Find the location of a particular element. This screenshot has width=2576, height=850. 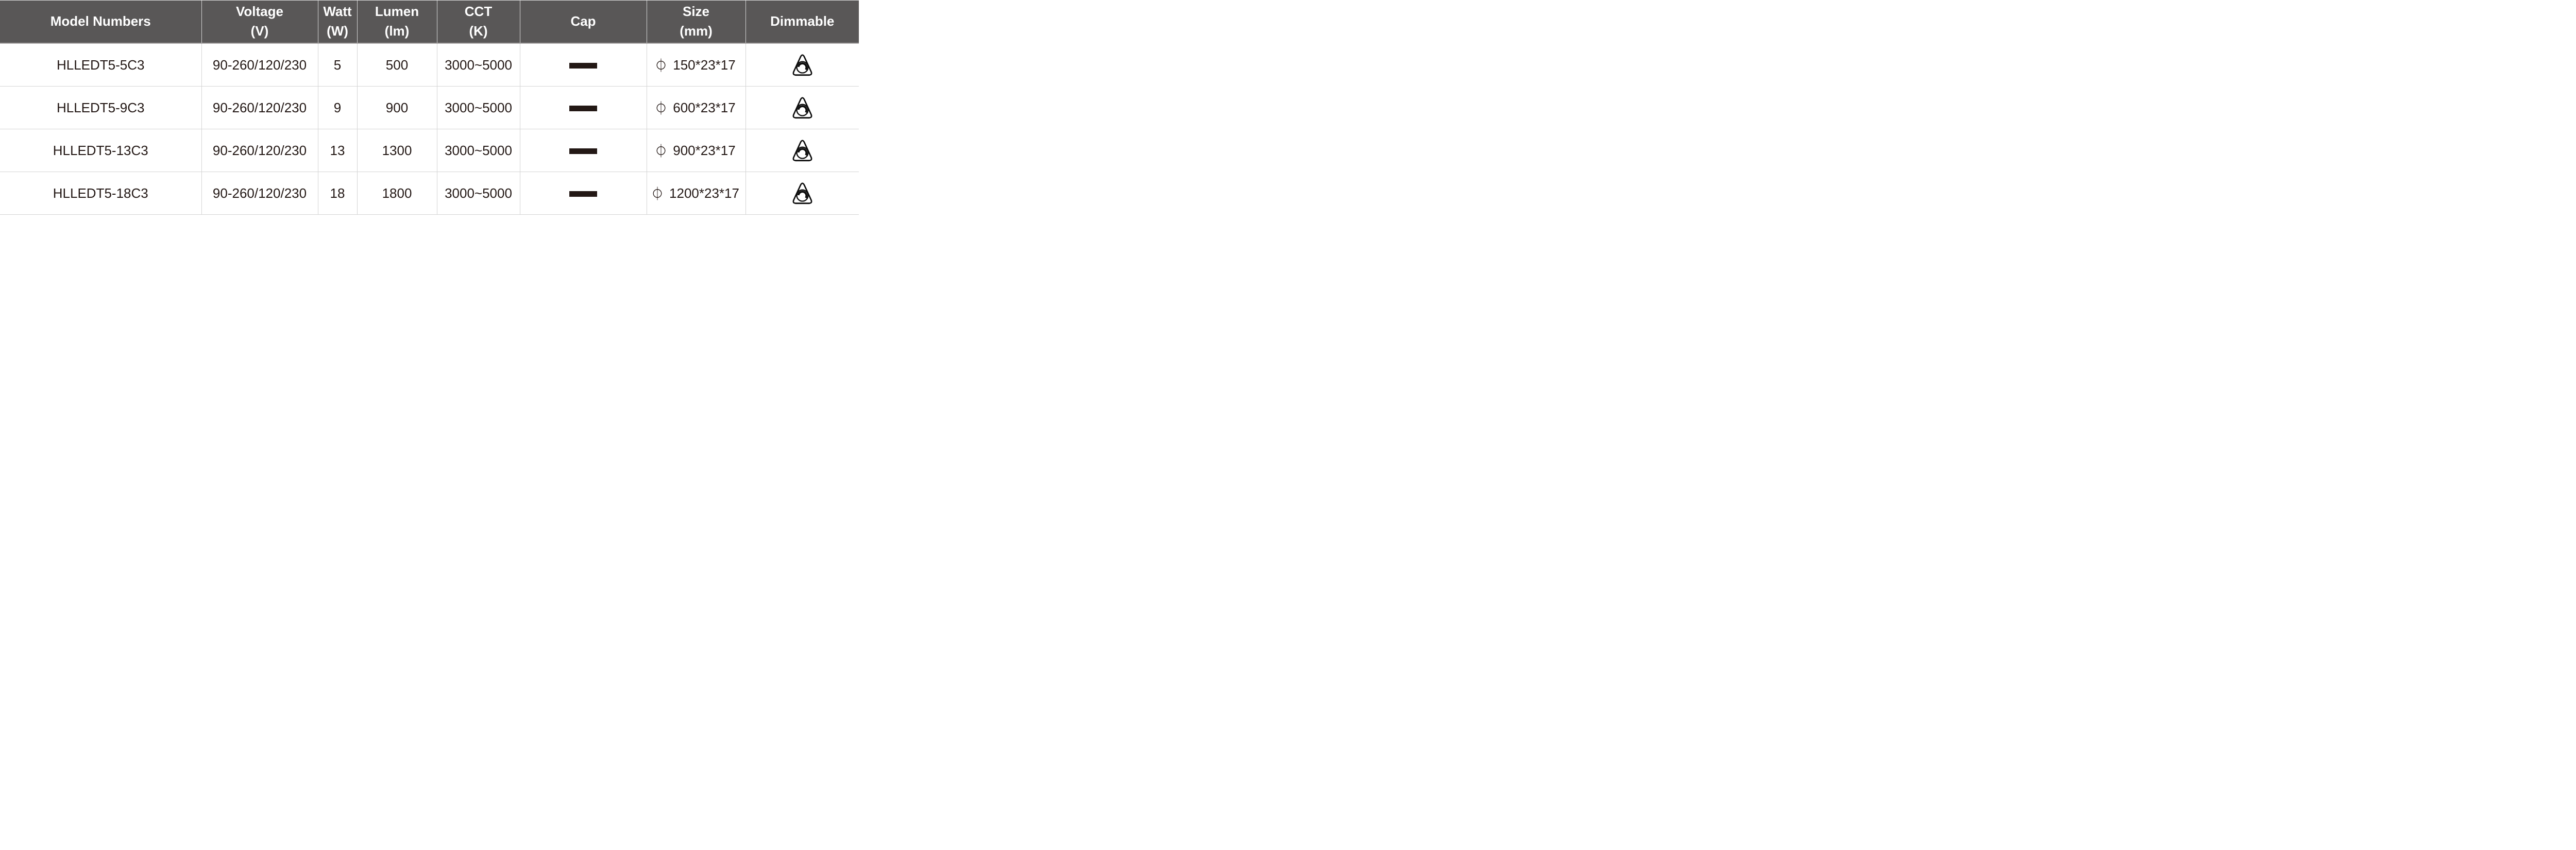

header-cap: Cap is located at coordinates (583, 22).